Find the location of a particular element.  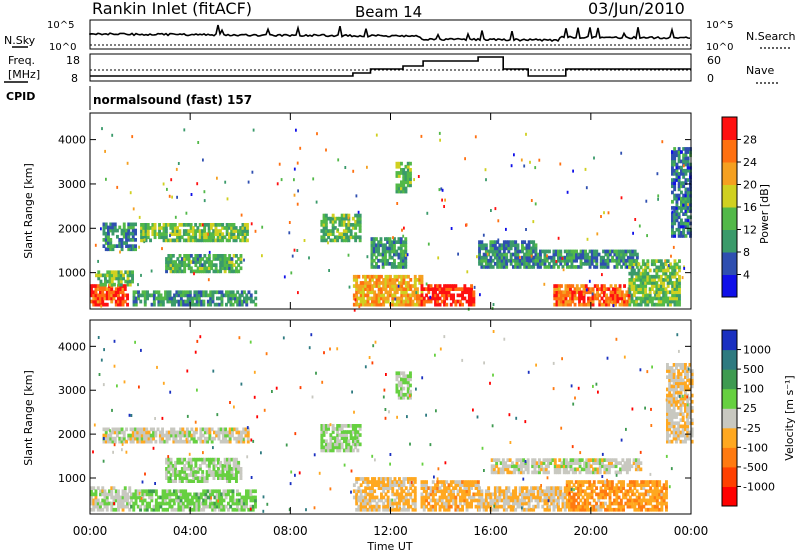

colorbar-tick-label: 8 is located at coordinates (746, 252).